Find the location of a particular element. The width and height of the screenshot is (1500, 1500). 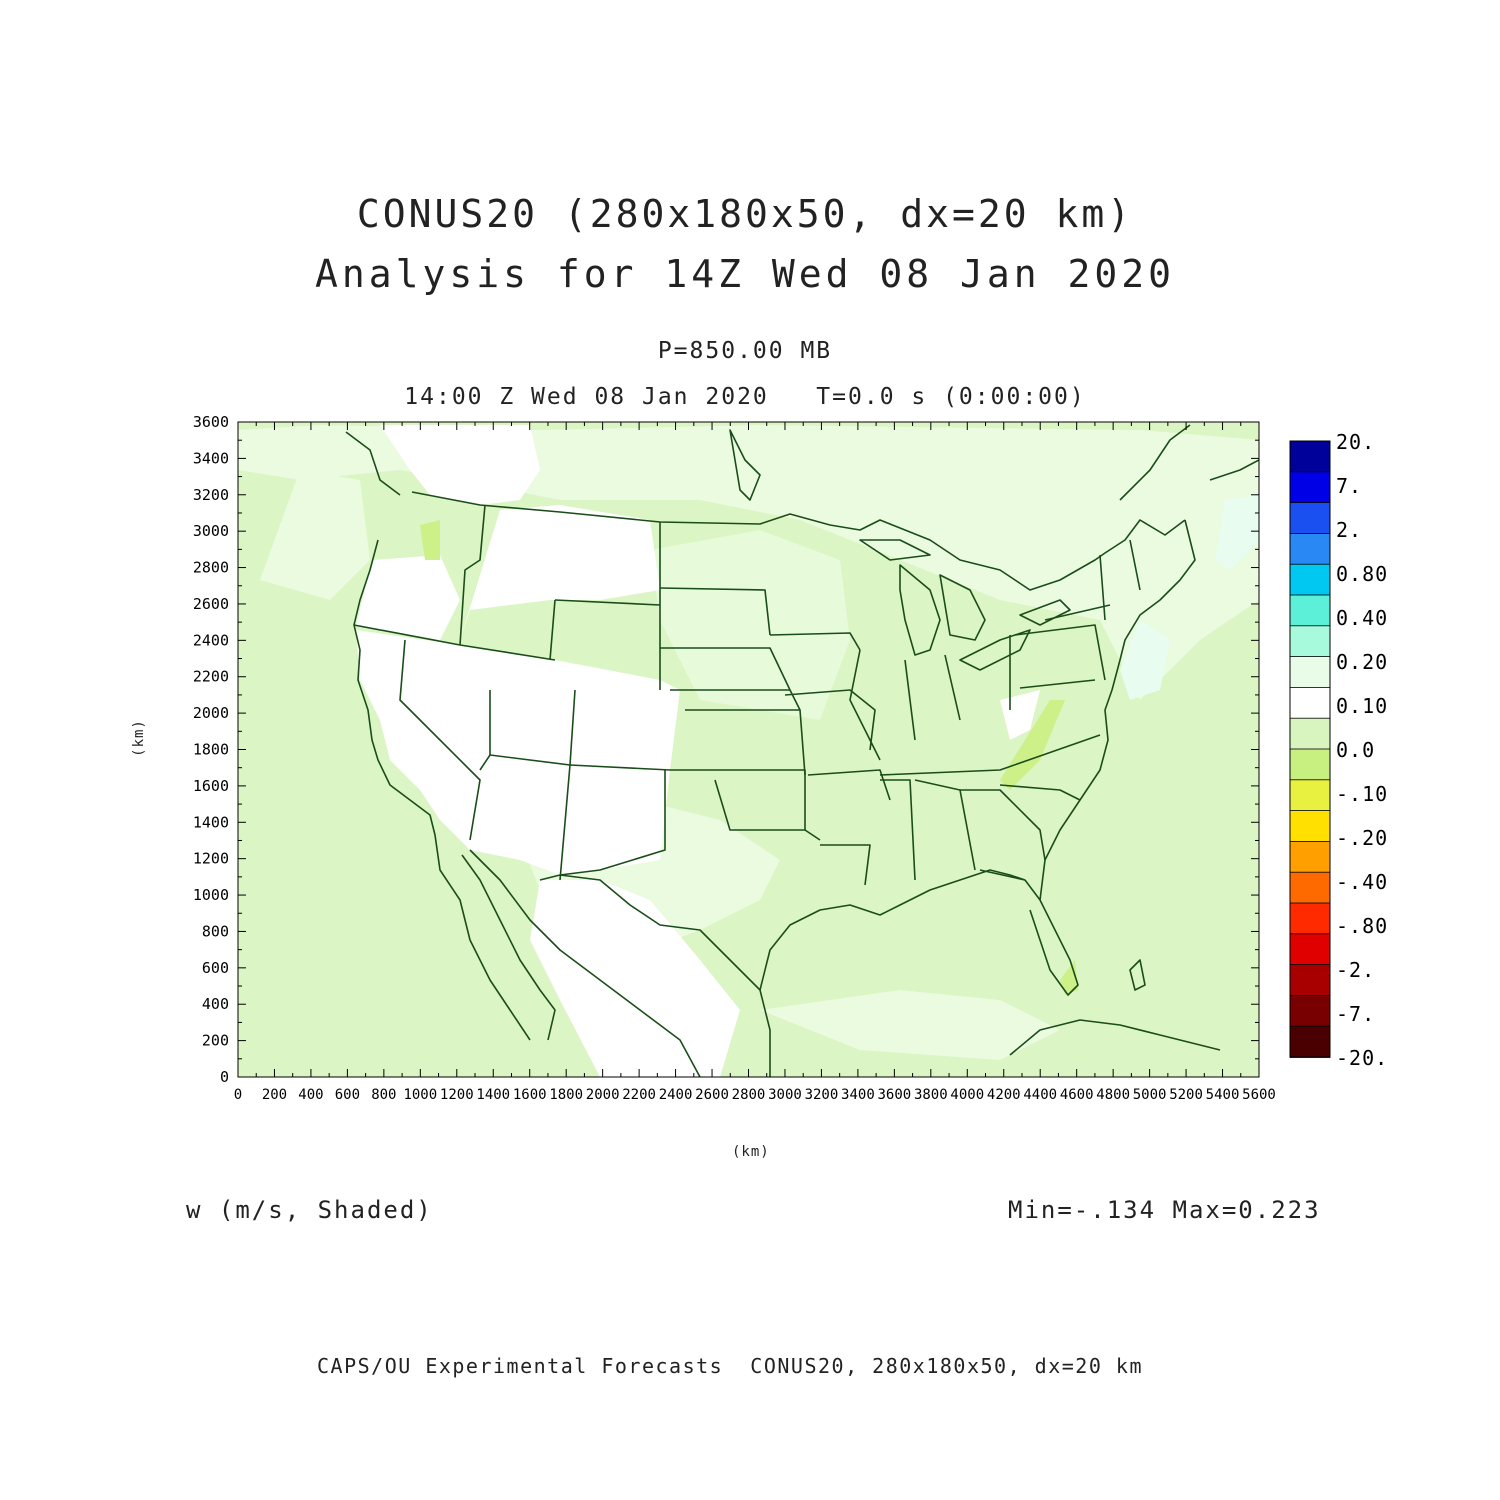

x-tick-label: 4000 is located at coordinates (967, 1095).